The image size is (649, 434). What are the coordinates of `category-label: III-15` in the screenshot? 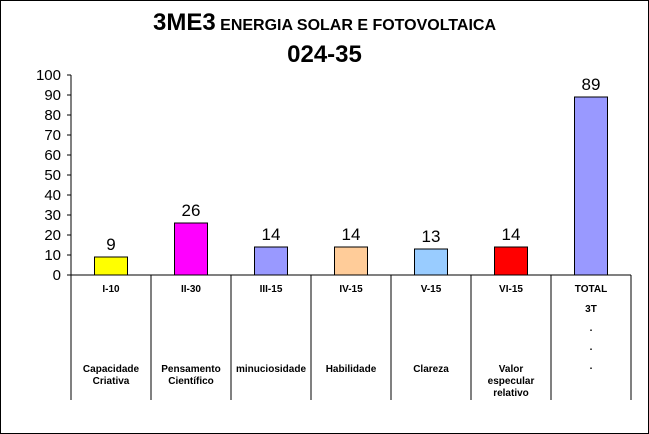 It's located at (271, 289).